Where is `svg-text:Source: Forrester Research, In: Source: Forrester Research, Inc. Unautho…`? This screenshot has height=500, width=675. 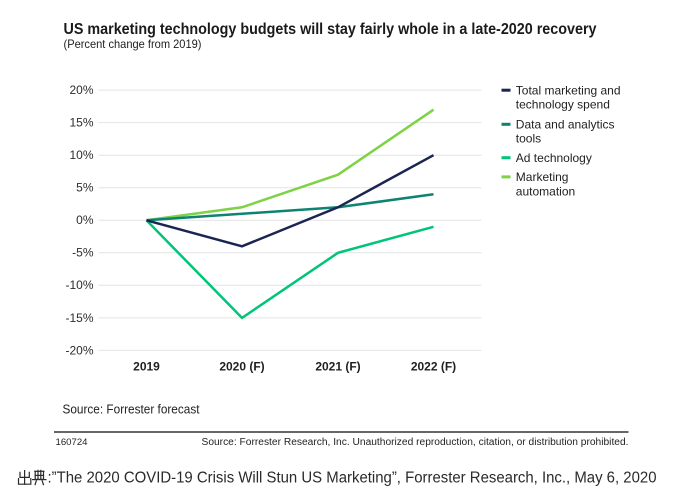 svg-text:Source: Forrester Research, In: Source: Forrester Research, Inc. Unautho… is located at coordinates (415, 442).